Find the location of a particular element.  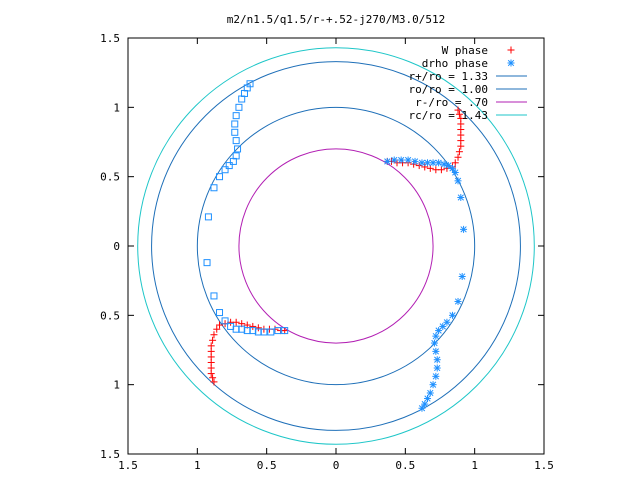

y-tick-label: 0.5 is located at coordinates (110, 177).